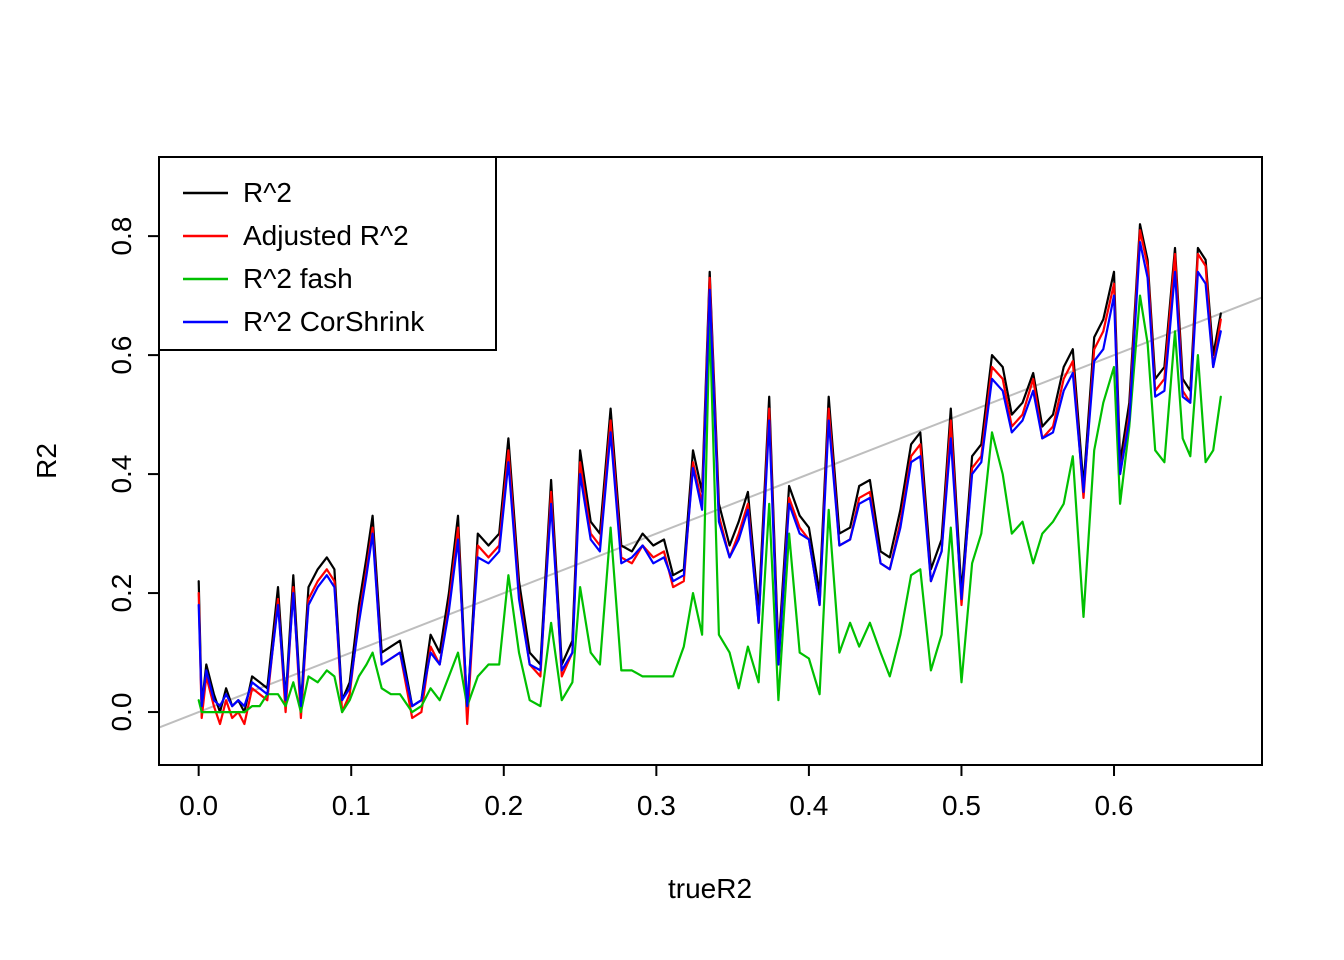  Describe the element at coordinates (656, 805) in the screenshot. I see `x-tick-label: 0.3` at that location.